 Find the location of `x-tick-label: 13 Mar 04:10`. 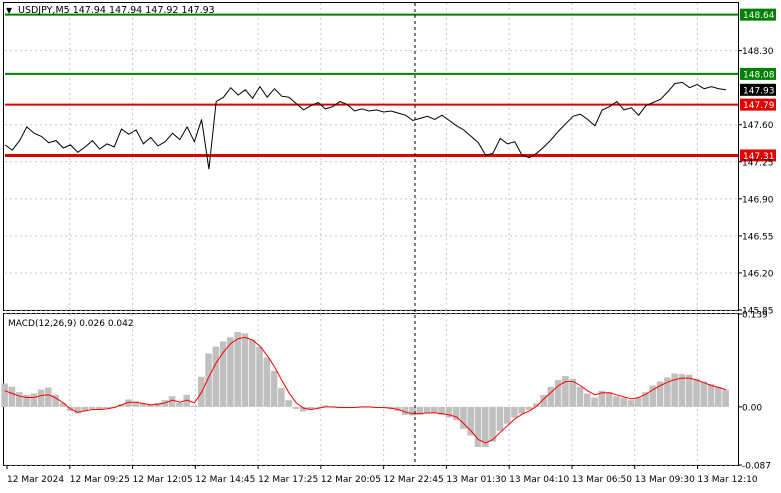

x-tick-label: 13 Mar 04:10 is located at coordinates (539, 480).